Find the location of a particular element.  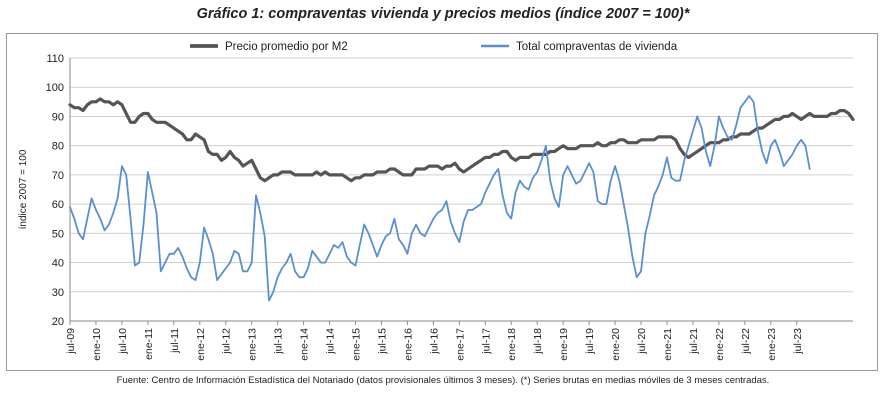

x-tick-label: ene-16 is located at coordinates (408, 344).